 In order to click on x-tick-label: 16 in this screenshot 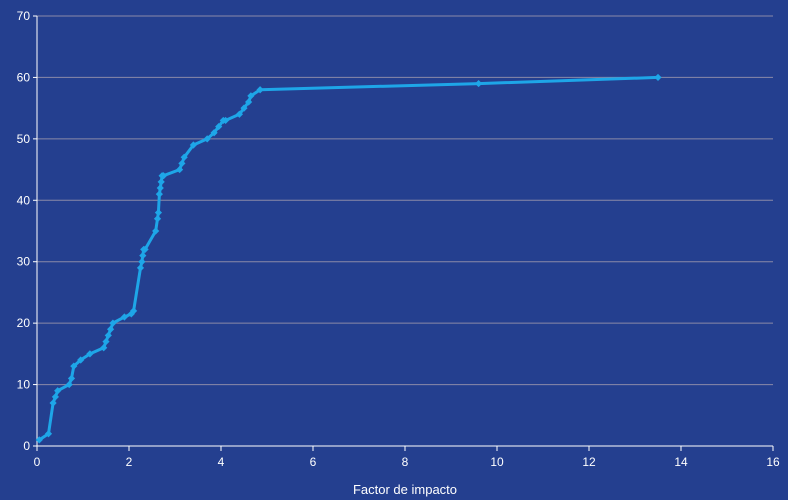, I will do `click(773, 462)`.